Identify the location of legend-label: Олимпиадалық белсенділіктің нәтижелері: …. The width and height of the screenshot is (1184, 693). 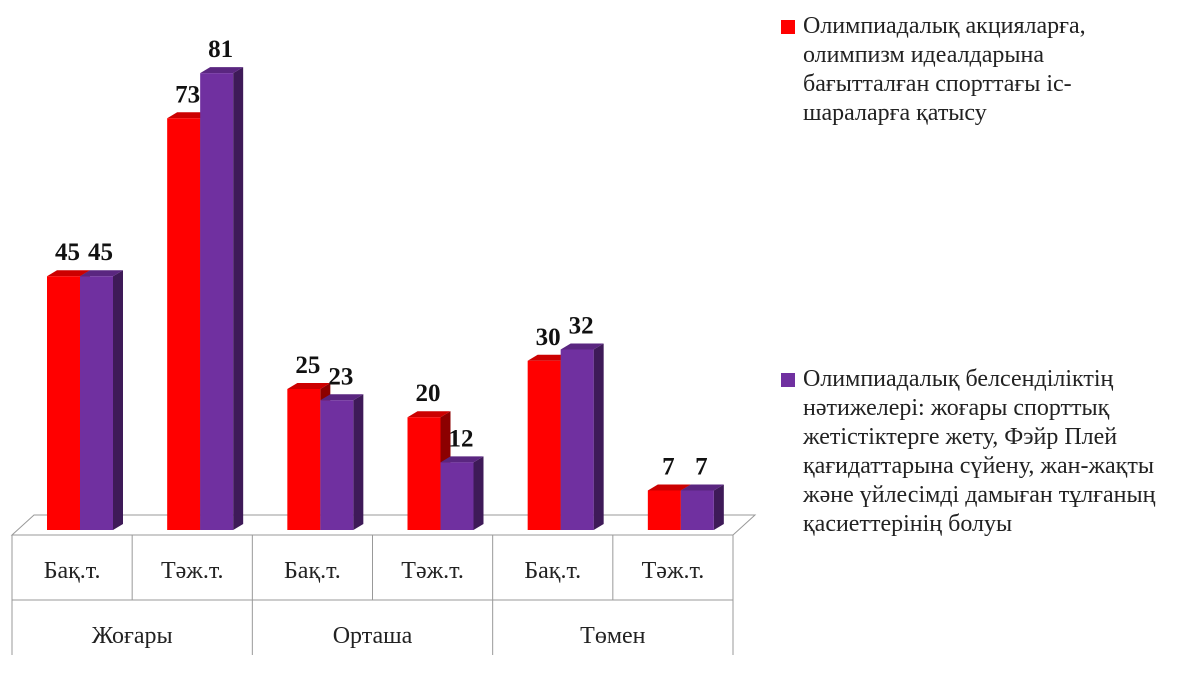
(979, 451).